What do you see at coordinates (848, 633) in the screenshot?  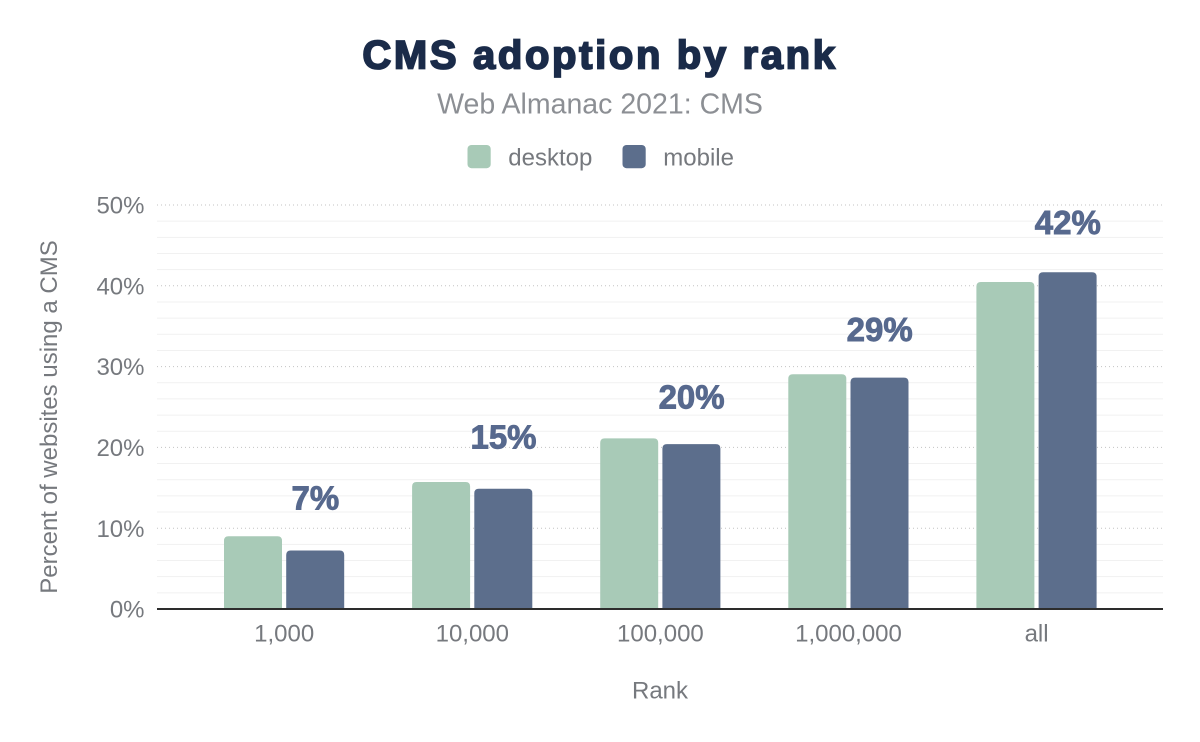 I see `svg-text: 1,000,000` at bounding box center [848, 633].